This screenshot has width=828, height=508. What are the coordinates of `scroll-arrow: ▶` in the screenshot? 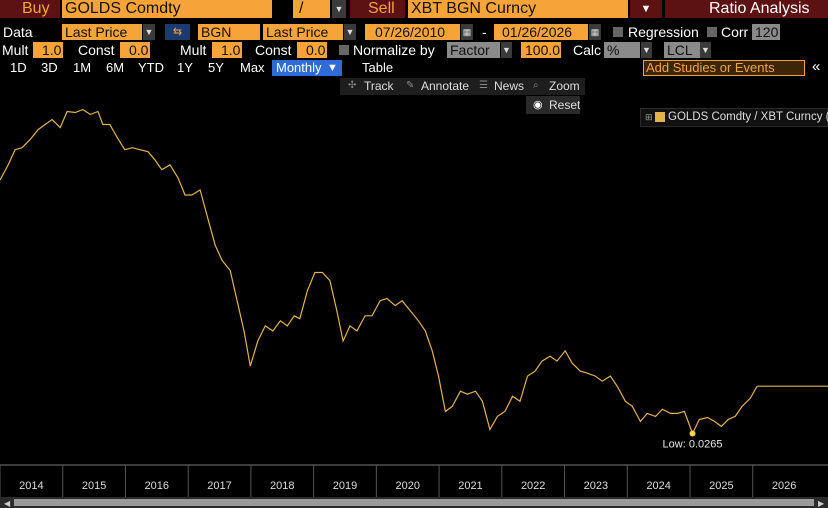 It's located at (821, 503).